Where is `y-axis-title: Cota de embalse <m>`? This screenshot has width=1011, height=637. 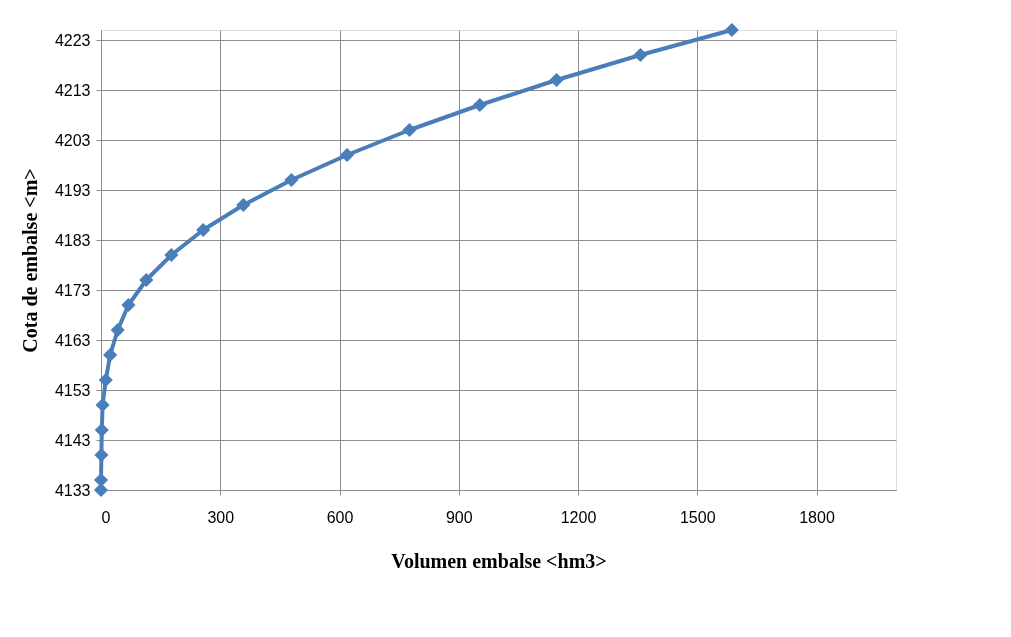 y-axis-title: Cota de embalse <m> is located at coordinates (29, 260).